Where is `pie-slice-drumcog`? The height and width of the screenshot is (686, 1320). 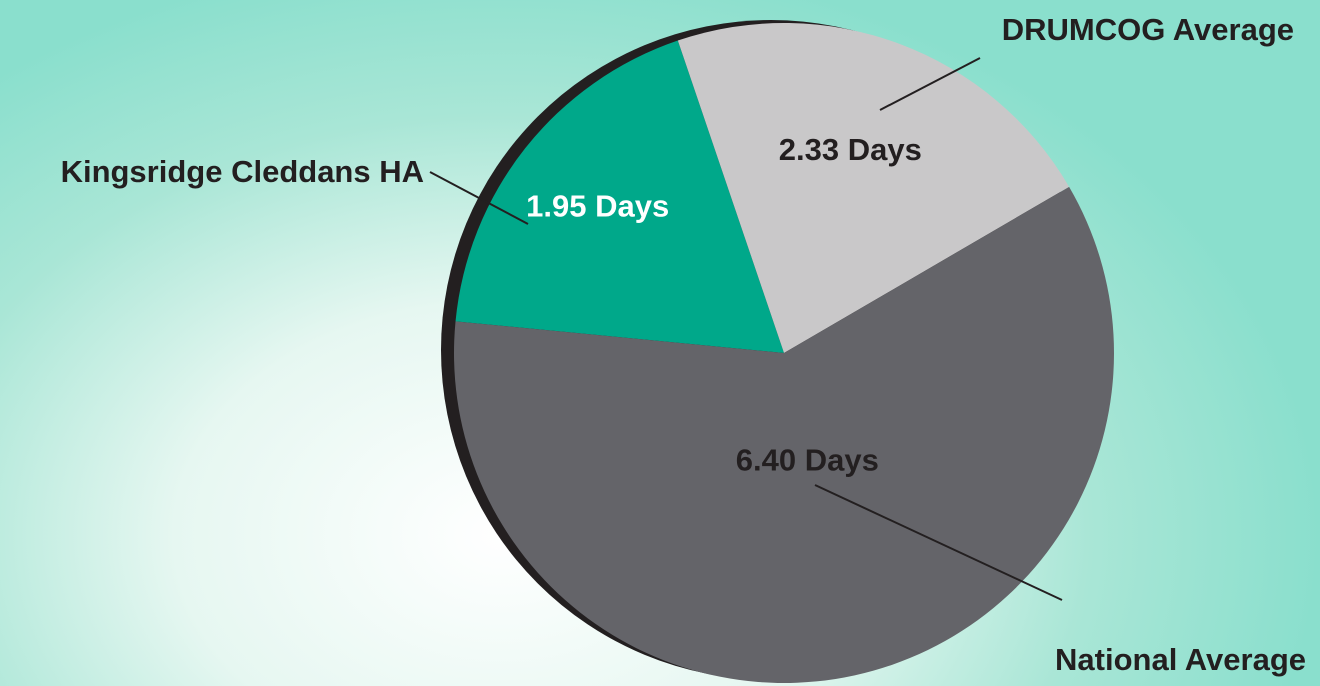
pie-slice-drumcog is located at coordinates (873, 188).